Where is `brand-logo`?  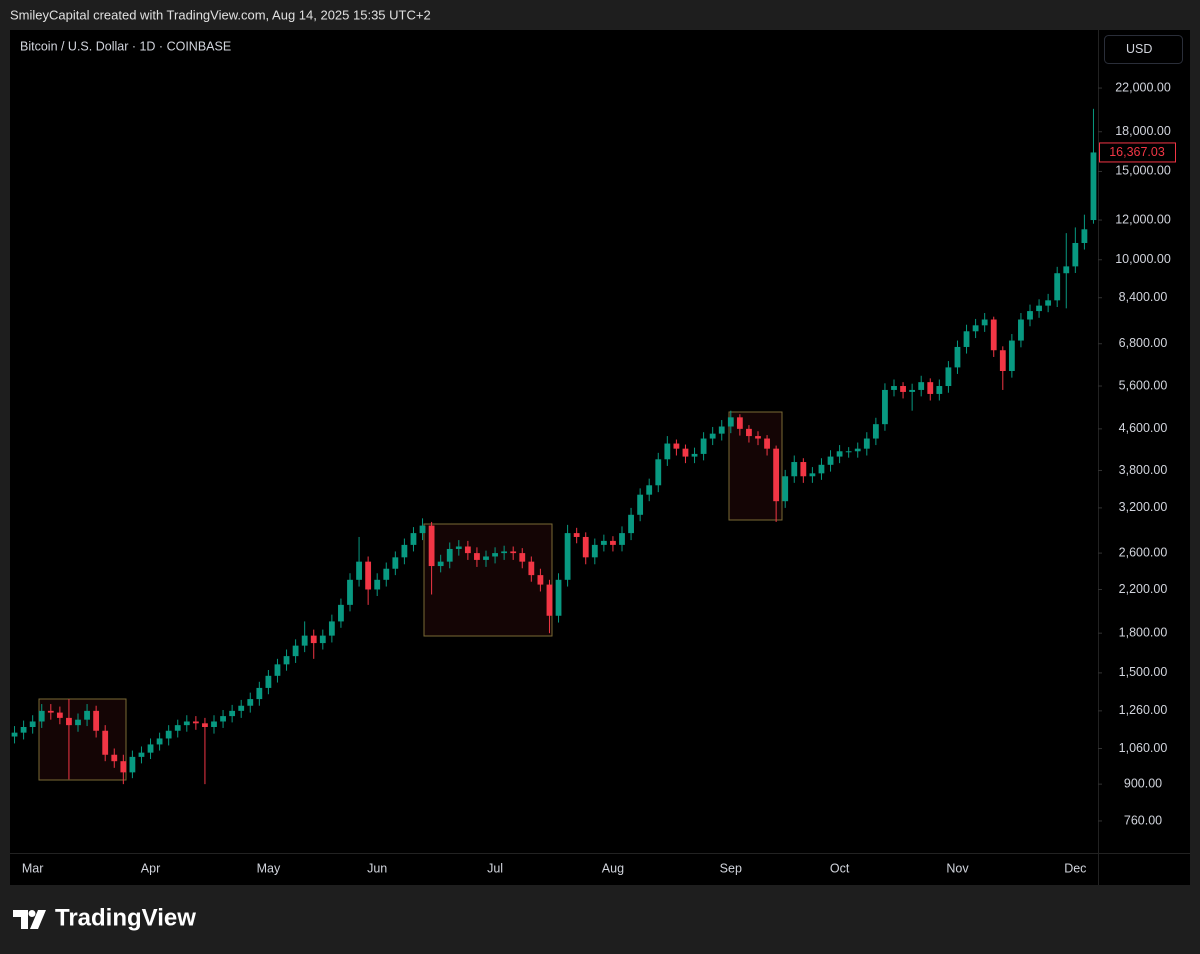 brand-logo is located at coordinates (29, 919).